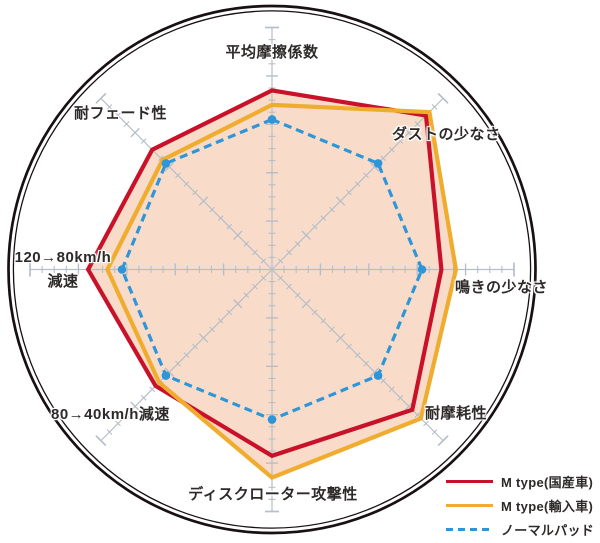  What do you see at coordinates (547, 482) in the screenshot?
I see `legend-label-m-type-domestic: M type(国産車)` at bounding box center [547, 482].